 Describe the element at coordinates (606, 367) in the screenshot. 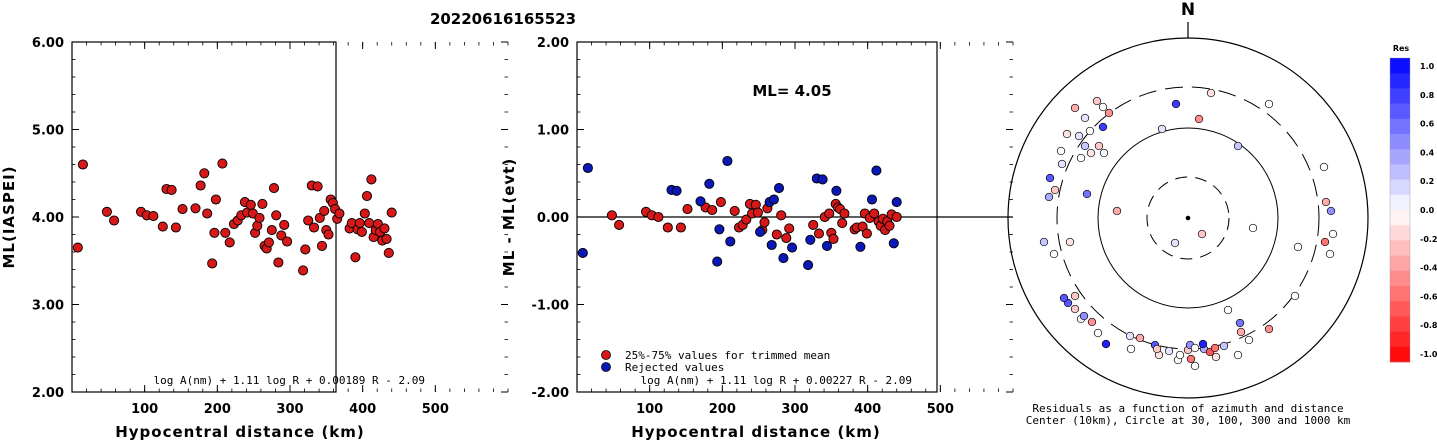

I see `legend-marker-rejected` at that location.